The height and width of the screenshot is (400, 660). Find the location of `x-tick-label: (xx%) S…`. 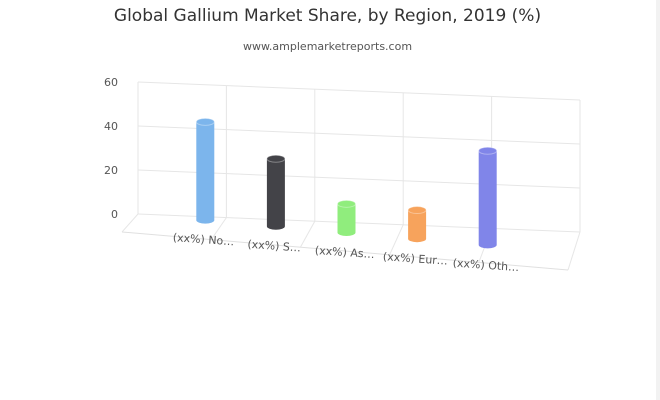

x-tick-label: (xx%) S… is located at coordinates (274, 246).